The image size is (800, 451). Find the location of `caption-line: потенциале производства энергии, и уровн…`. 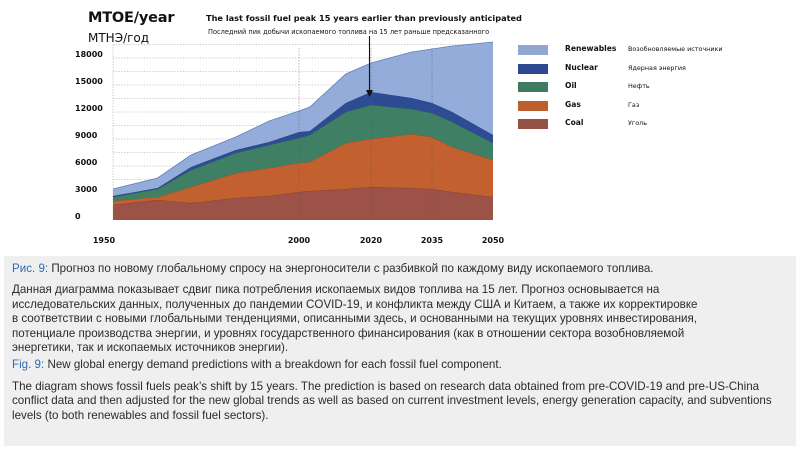

caption-line: потенциале производства энергии, и уровн… is located at coordinates (348, 333).